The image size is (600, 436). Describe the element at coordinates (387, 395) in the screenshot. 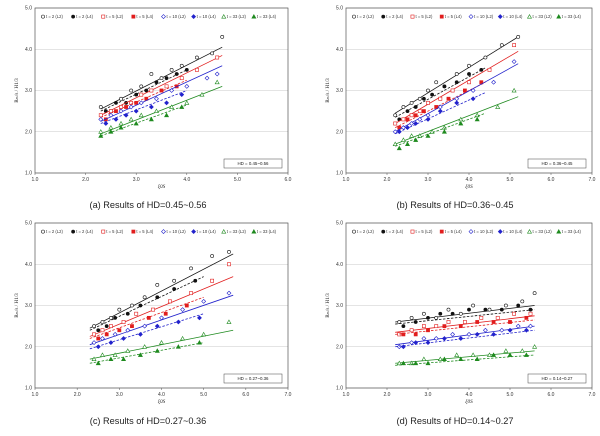

I see `x-tick-label: 2.0` at that location.